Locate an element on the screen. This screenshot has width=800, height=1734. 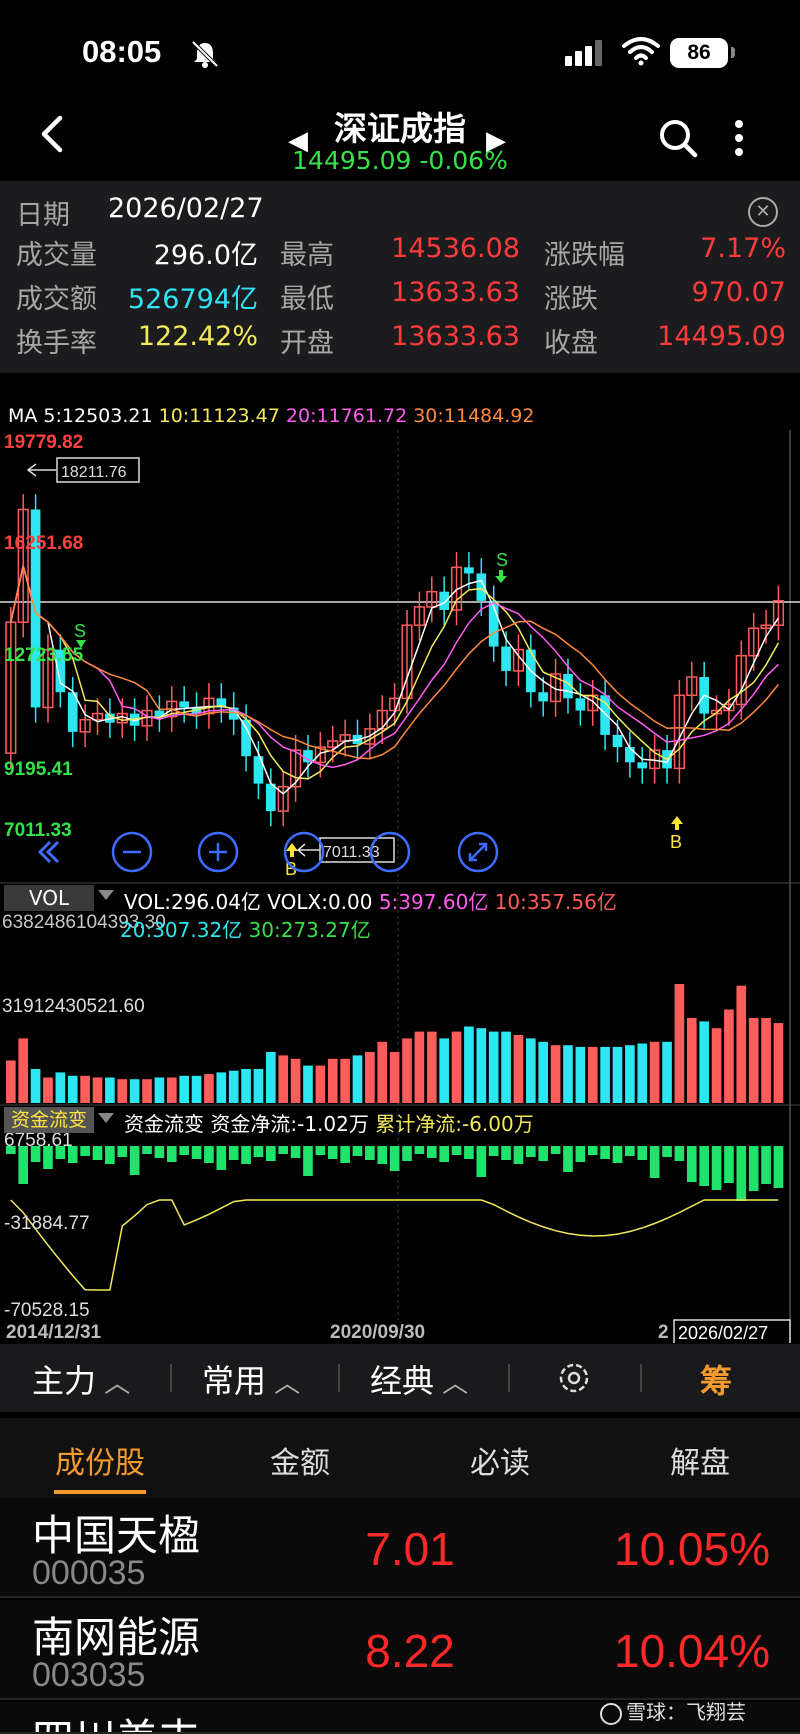
tab-constituents: 成份股 is located at coordinates (100, 1463).